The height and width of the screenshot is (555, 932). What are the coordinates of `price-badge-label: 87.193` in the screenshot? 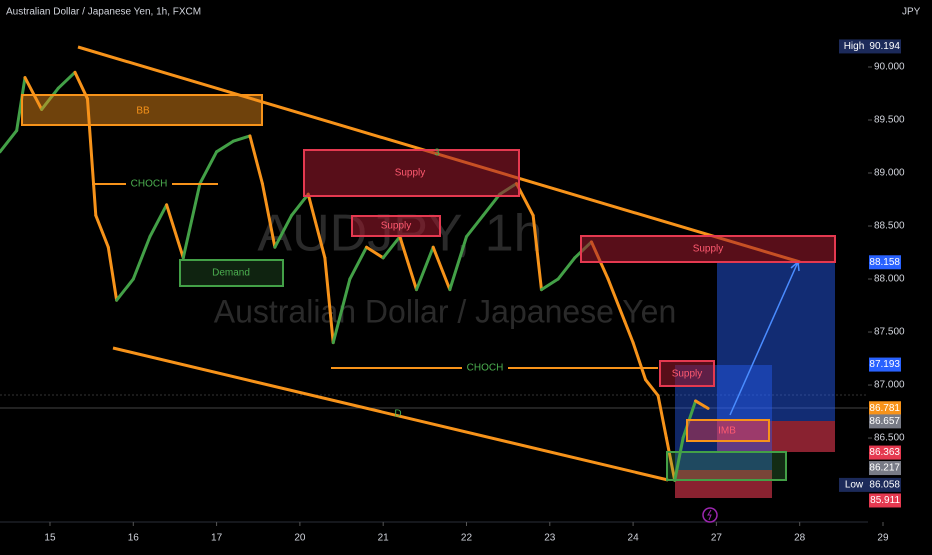 It's located at (884, 364).